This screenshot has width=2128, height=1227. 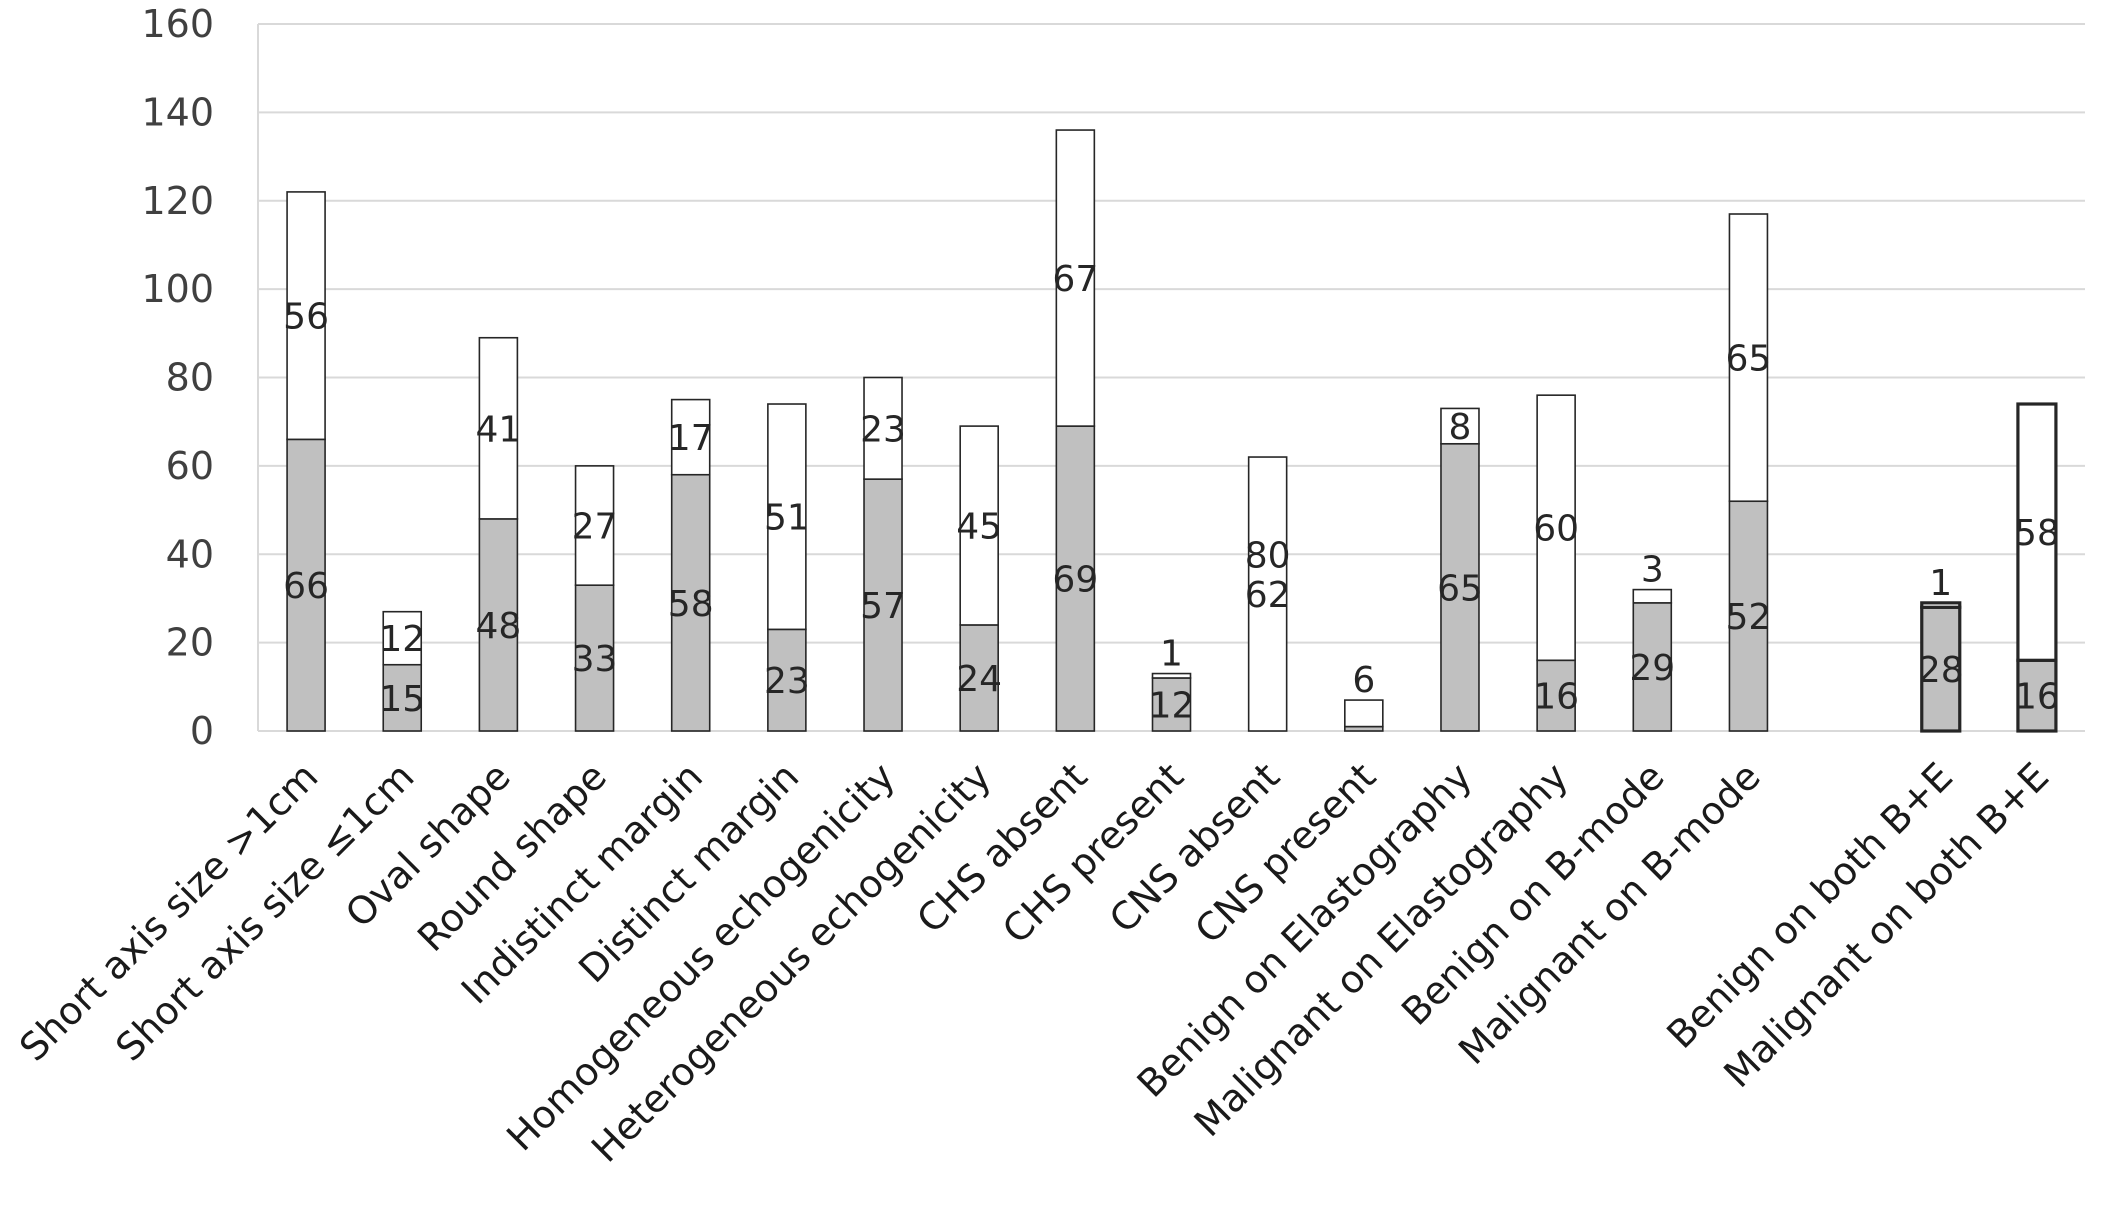 I want to click on data-label-bottom: 65, so click(x=1460, y=588).